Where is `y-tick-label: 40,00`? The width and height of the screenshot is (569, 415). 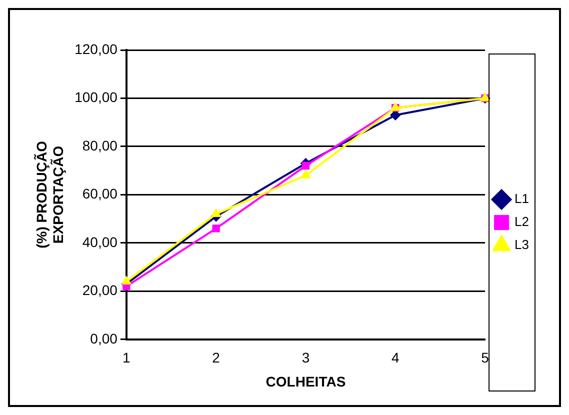
y-tick-label: 40,00 is located at coordinates (100, 242).